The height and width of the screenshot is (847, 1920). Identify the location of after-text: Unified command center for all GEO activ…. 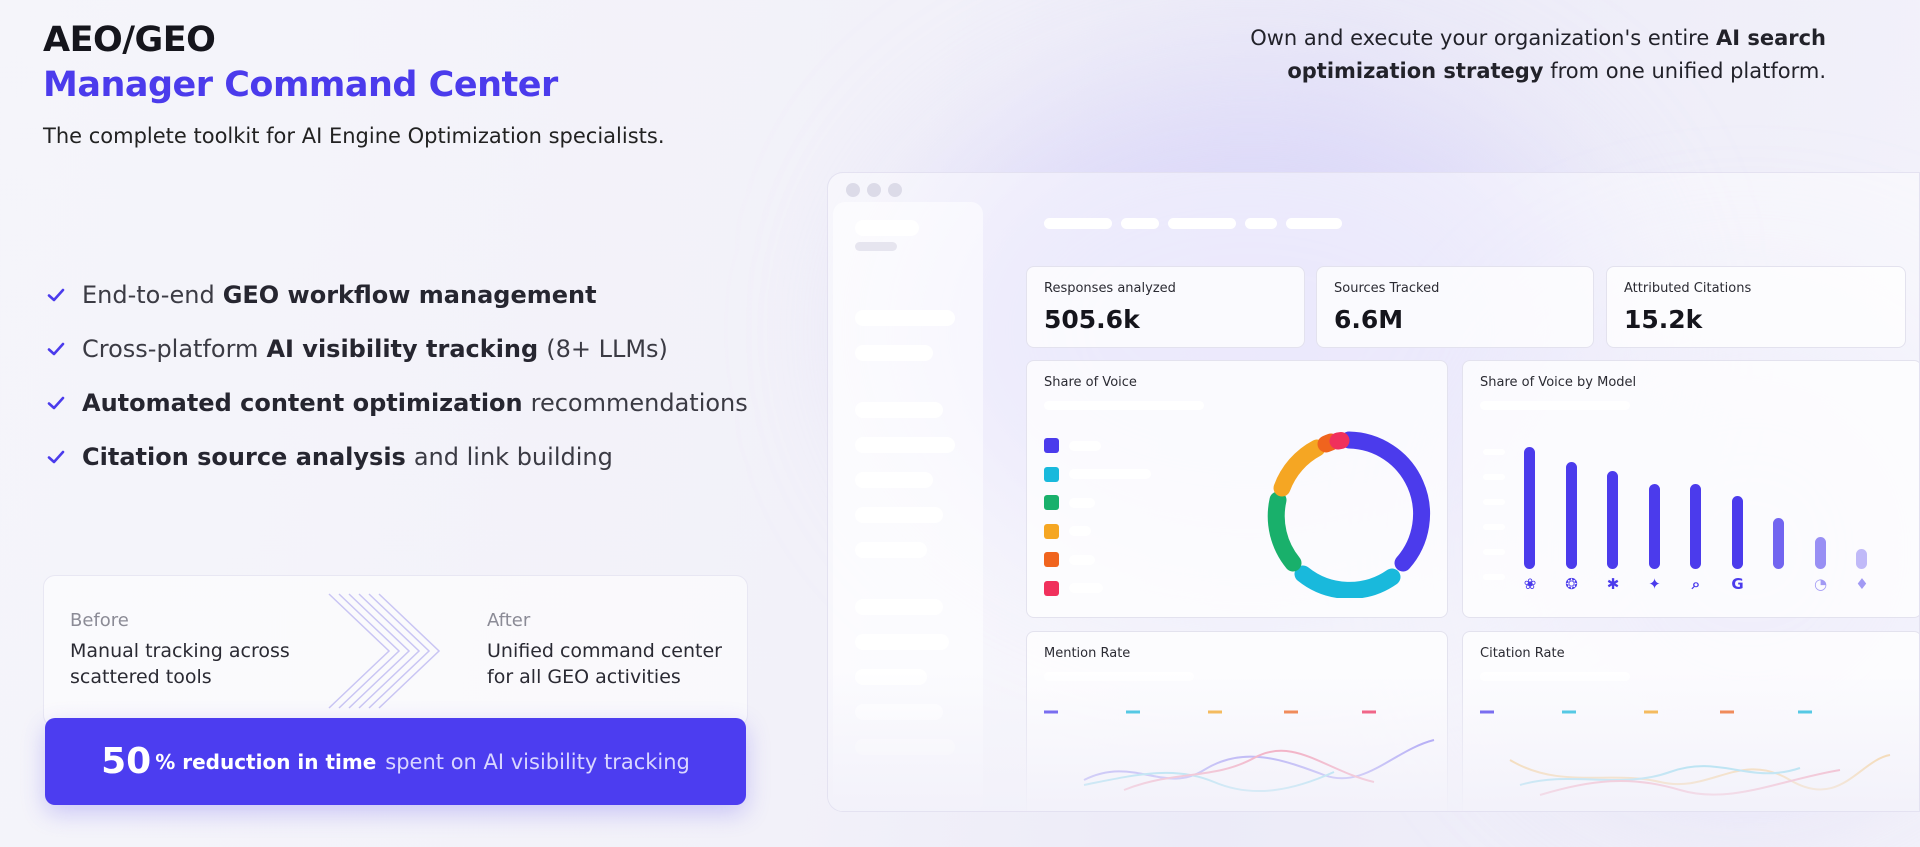
(604, 664).